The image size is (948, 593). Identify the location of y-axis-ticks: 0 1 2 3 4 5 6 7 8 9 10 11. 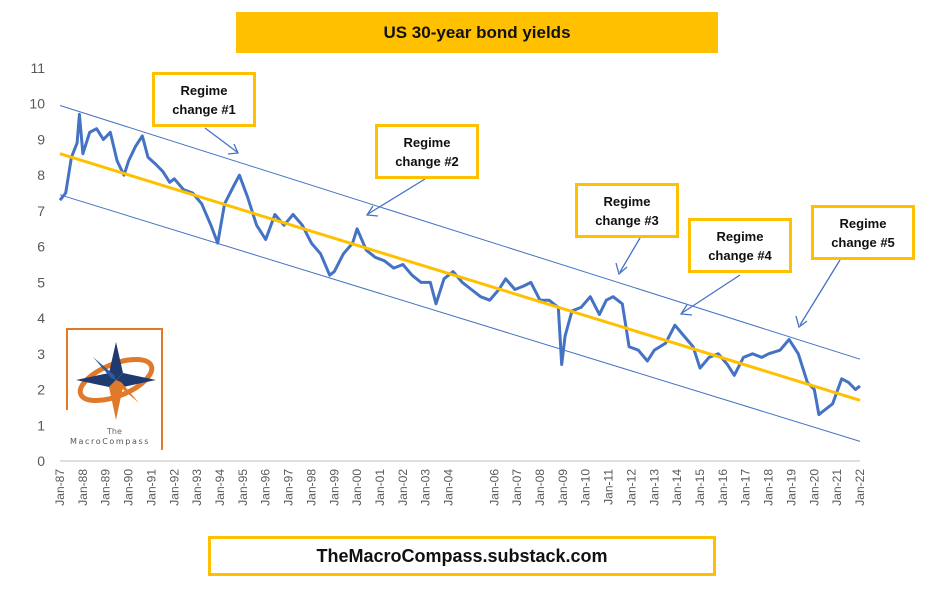
(37, 264).